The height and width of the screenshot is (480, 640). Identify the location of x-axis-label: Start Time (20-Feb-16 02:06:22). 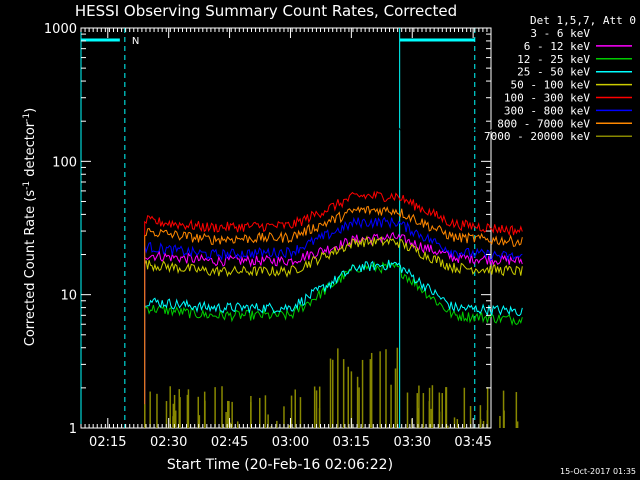
(280, 465).